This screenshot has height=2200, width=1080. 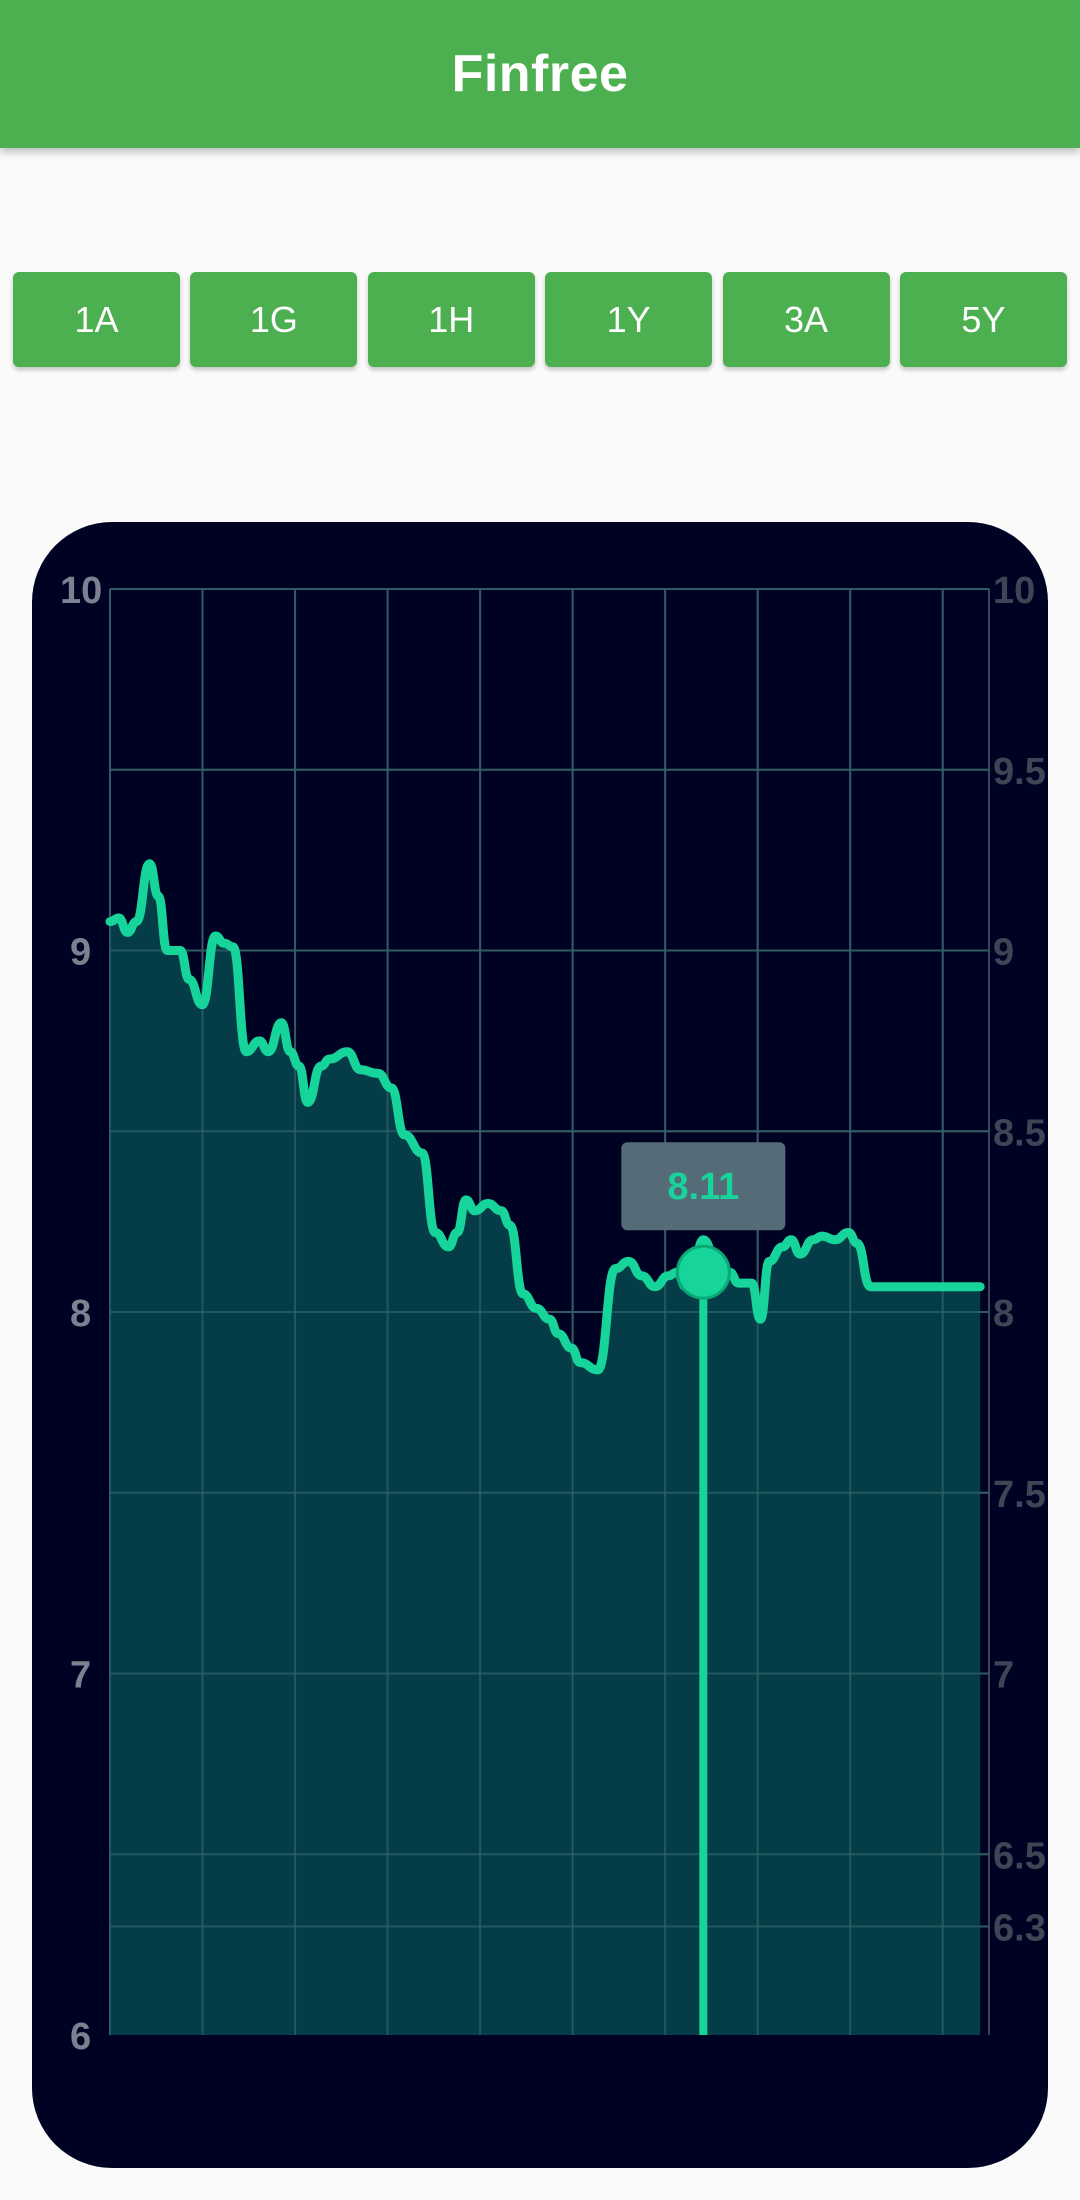 I want to click on app-title: Finfree, so click(x=540, y=74).